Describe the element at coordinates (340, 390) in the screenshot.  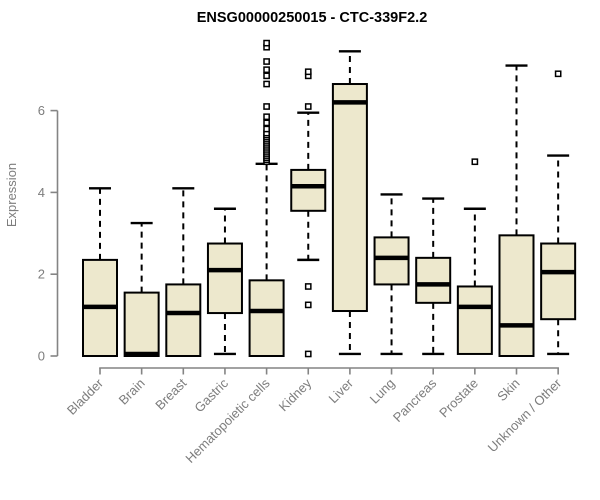
I see `x-tick-label: Liver` at that location.